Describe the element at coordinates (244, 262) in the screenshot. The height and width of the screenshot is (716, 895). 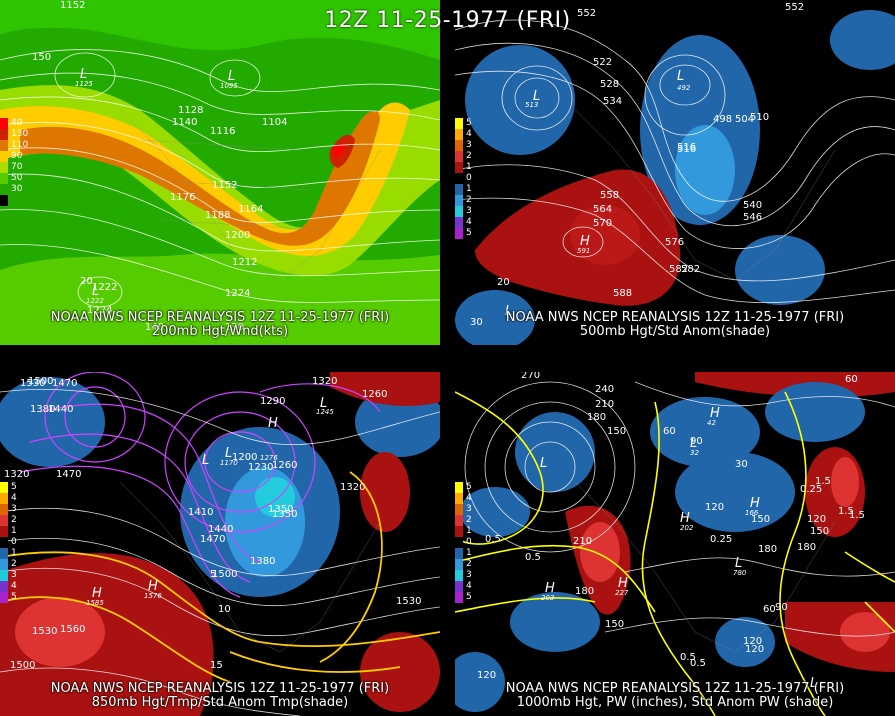
I see `contour-label: 1212` at that location.